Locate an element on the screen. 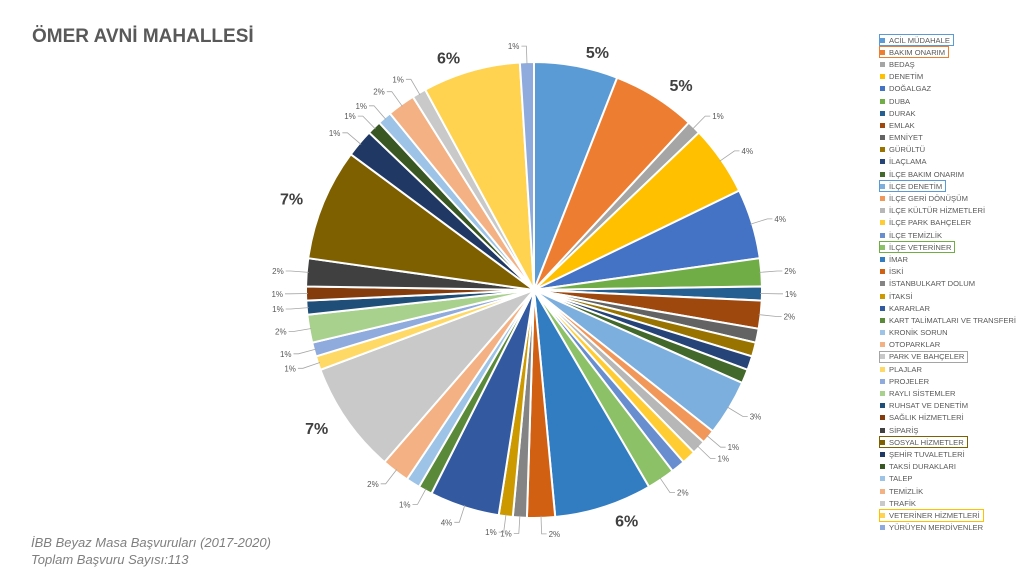 The width and height of the screenshot is (1030, 579). legend-label: BEDAŞ is located at coordinates (902, 64).